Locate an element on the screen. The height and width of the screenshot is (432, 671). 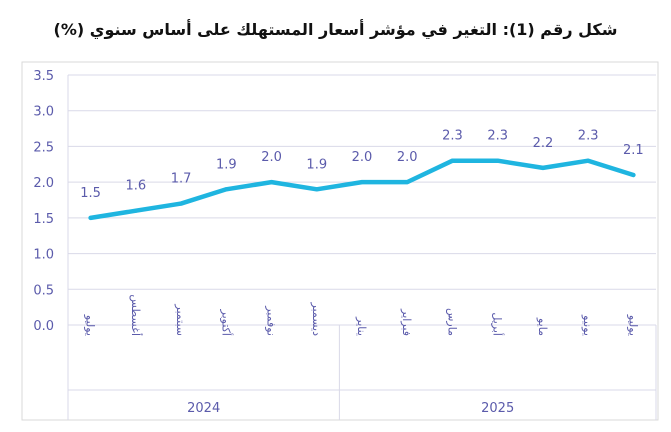
y-tick-label: 3.5 is located at coordinates (43, 76).